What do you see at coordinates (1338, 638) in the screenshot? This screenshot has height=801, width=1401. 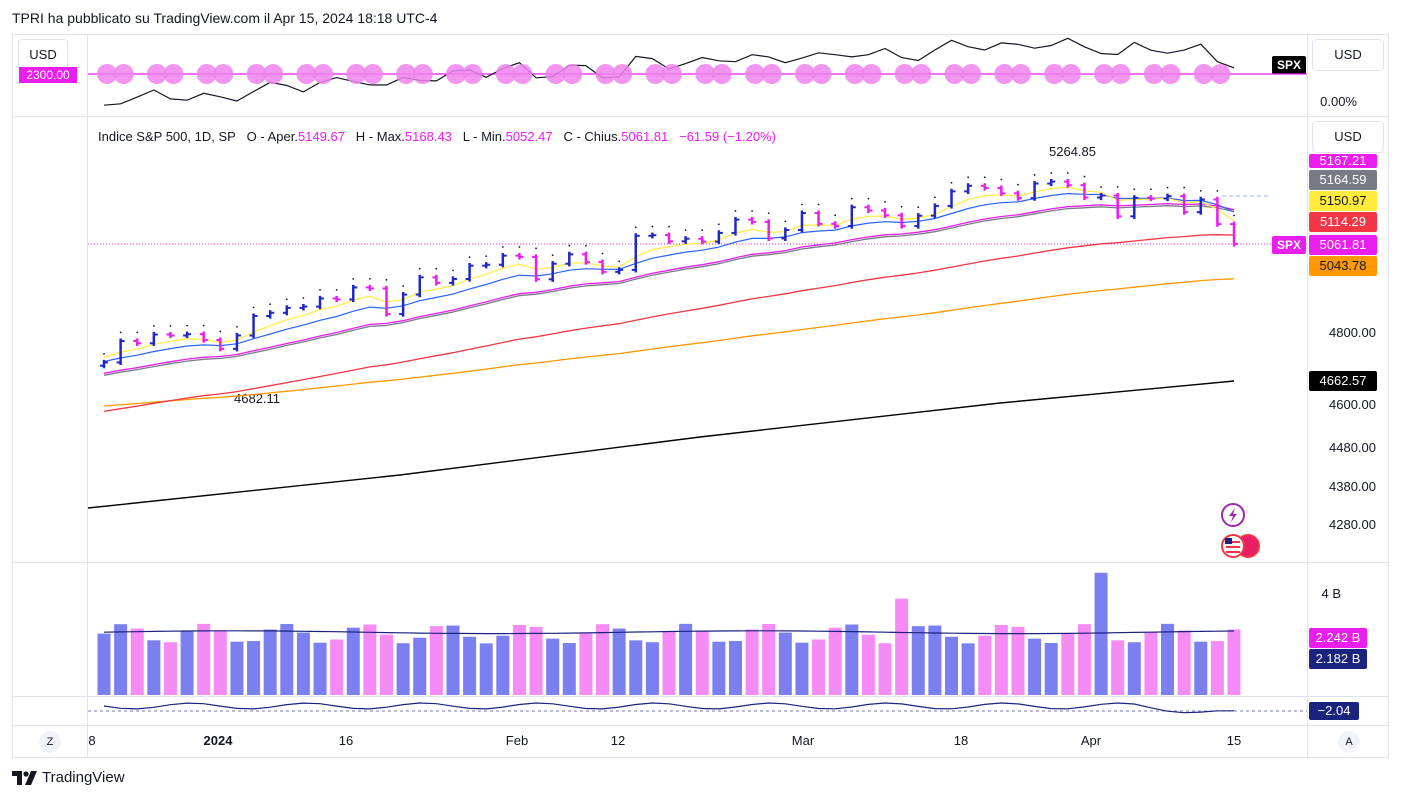 I see `volume-tag-1: 2.242 B` at bounding box center [1338, 638].